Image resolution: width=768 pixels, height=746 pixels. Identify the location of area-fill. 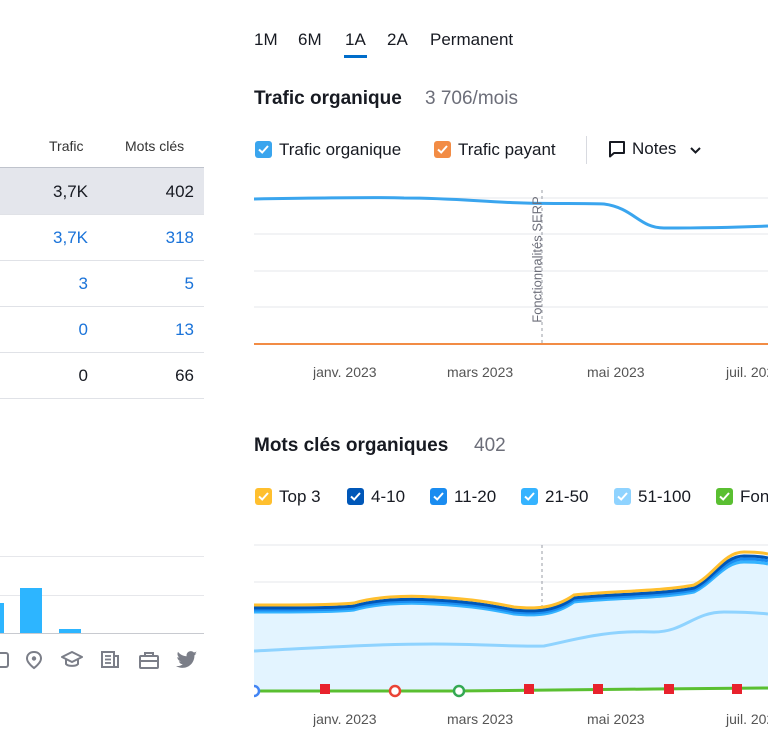
(511, 622).